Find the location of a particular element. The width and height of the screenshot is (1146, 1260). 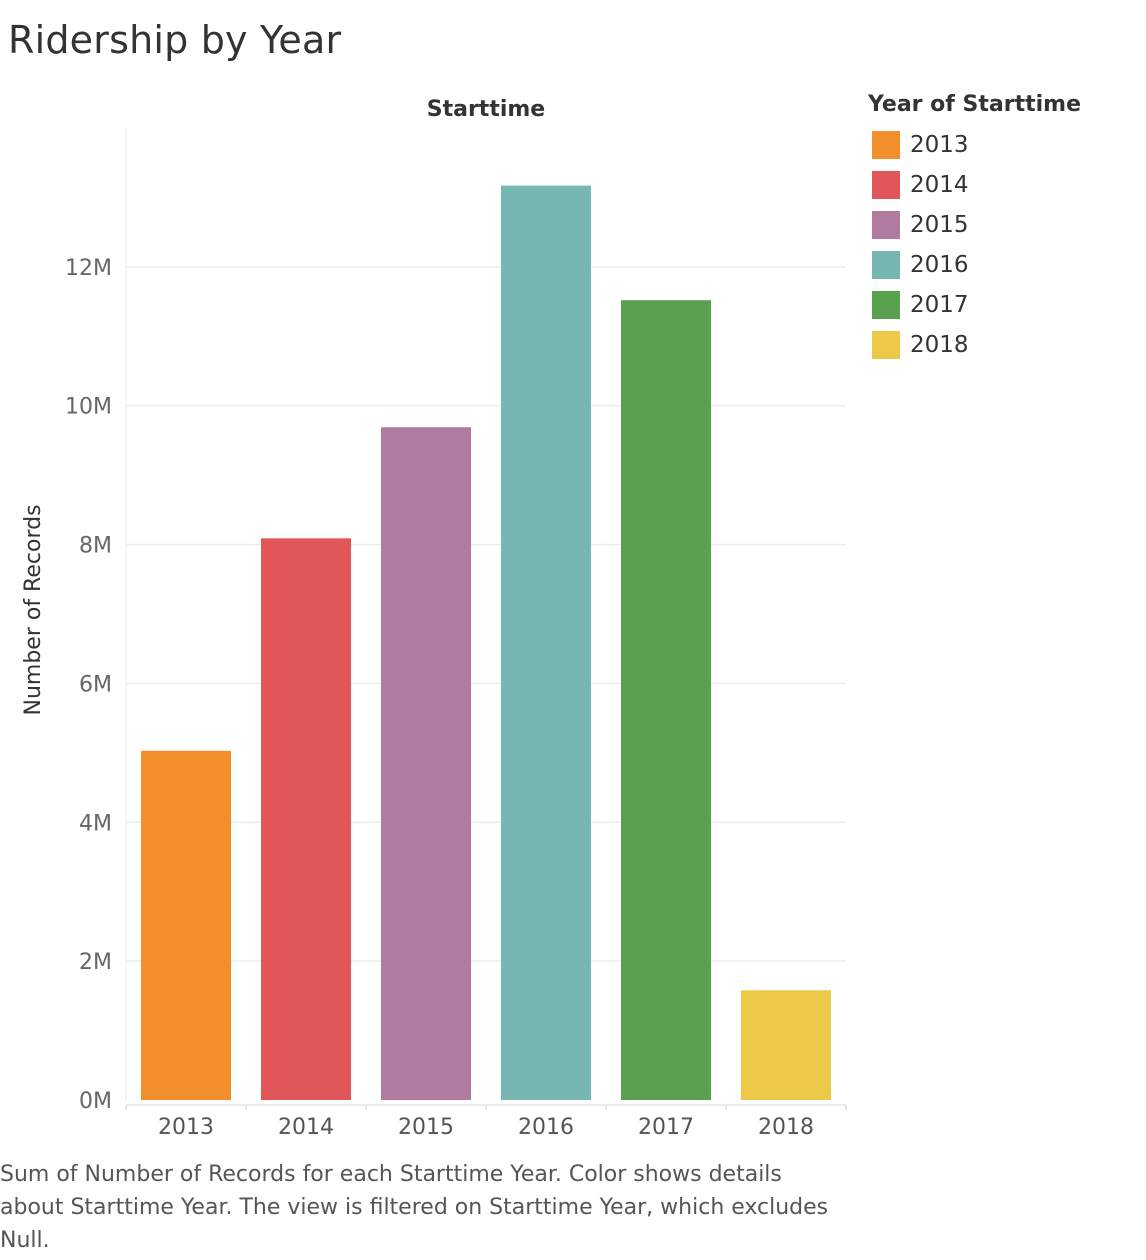

y-axis-label: Number of Records is located at coordinates (33, 609).